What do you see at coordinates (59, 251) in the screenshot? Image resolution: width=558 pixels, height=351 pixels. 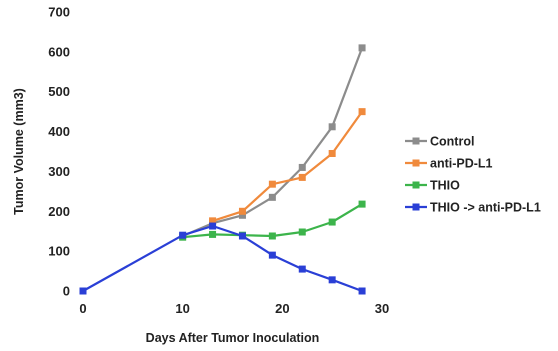 I see `y-tick-label: 100` at bounding box center [59, 251].